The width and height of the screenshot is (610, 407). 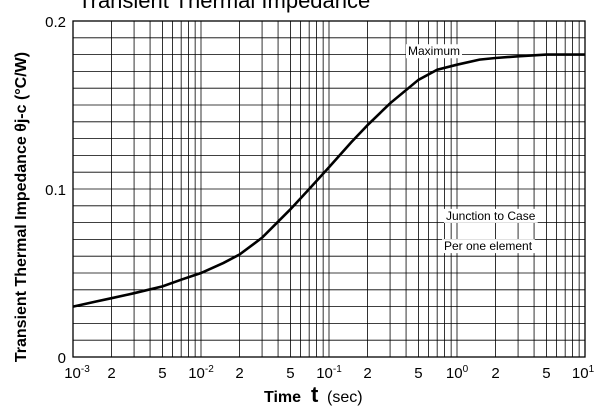 I want to click on annotation-maximum: Maximum, so click(x=434, y=51).